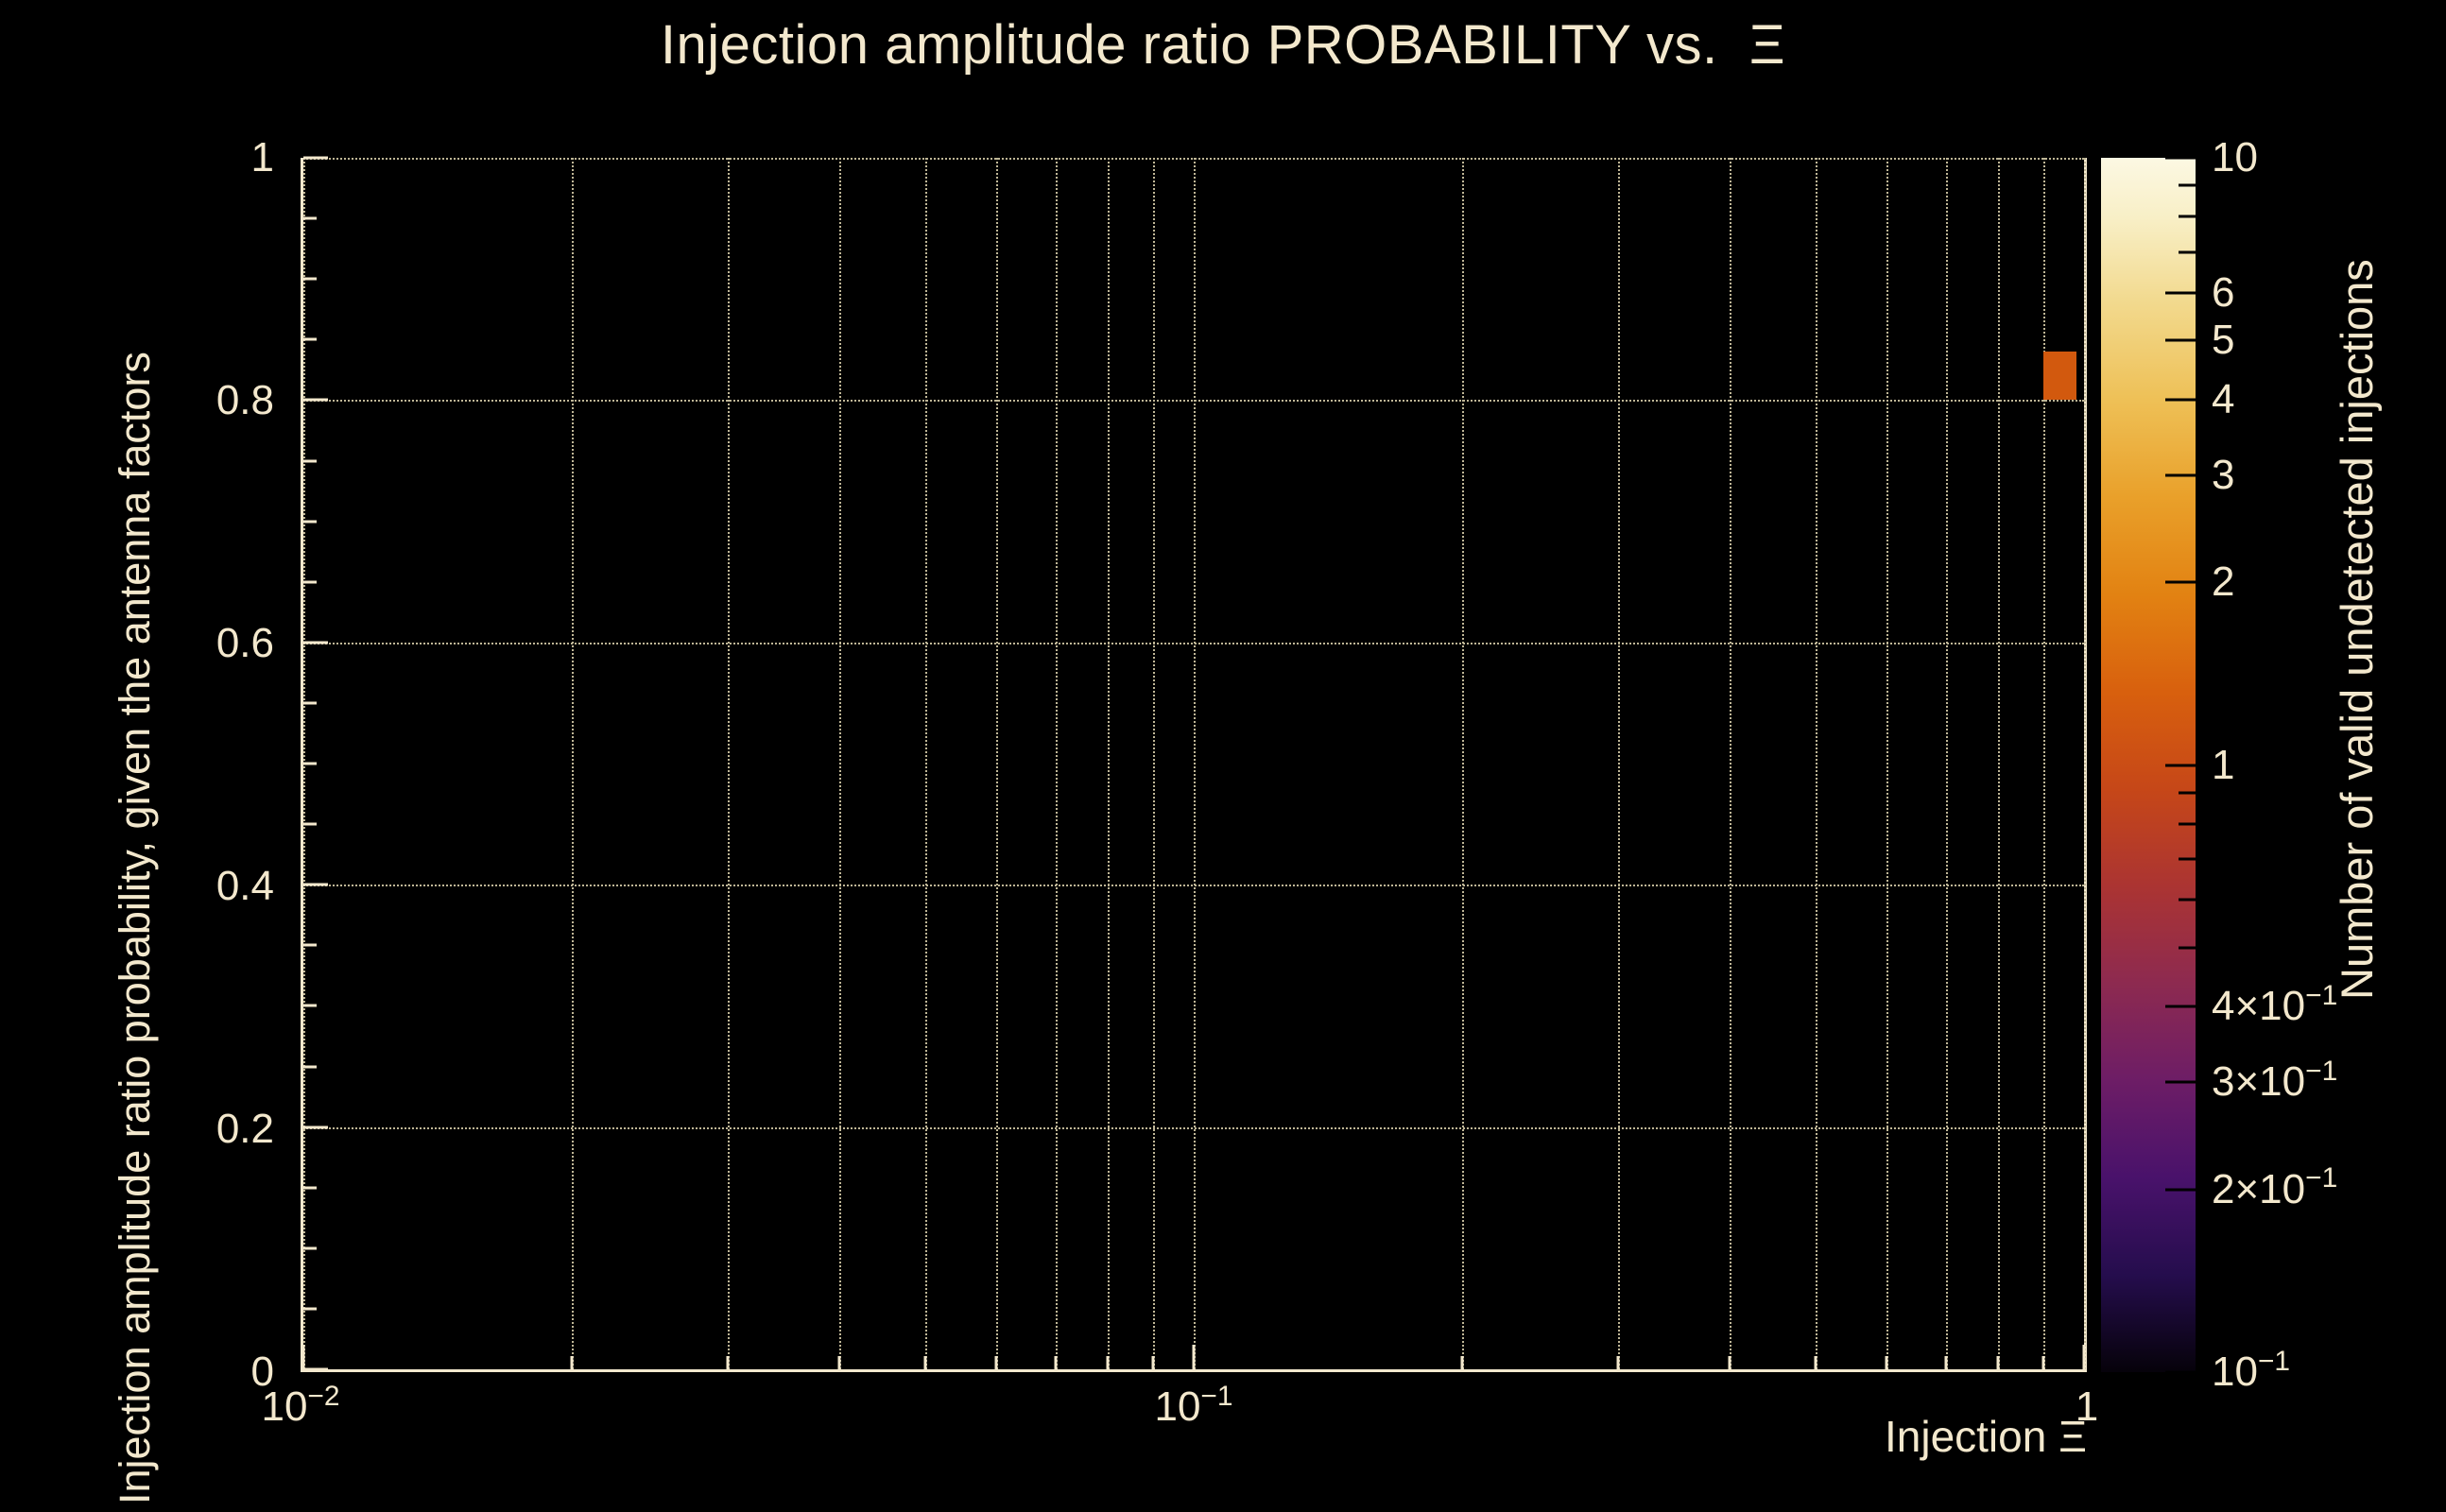 Image resolution: width=2446 pixels, height=1512 pixels. I want to click on x-tick-label: 10⁻², so click(300, 1405).